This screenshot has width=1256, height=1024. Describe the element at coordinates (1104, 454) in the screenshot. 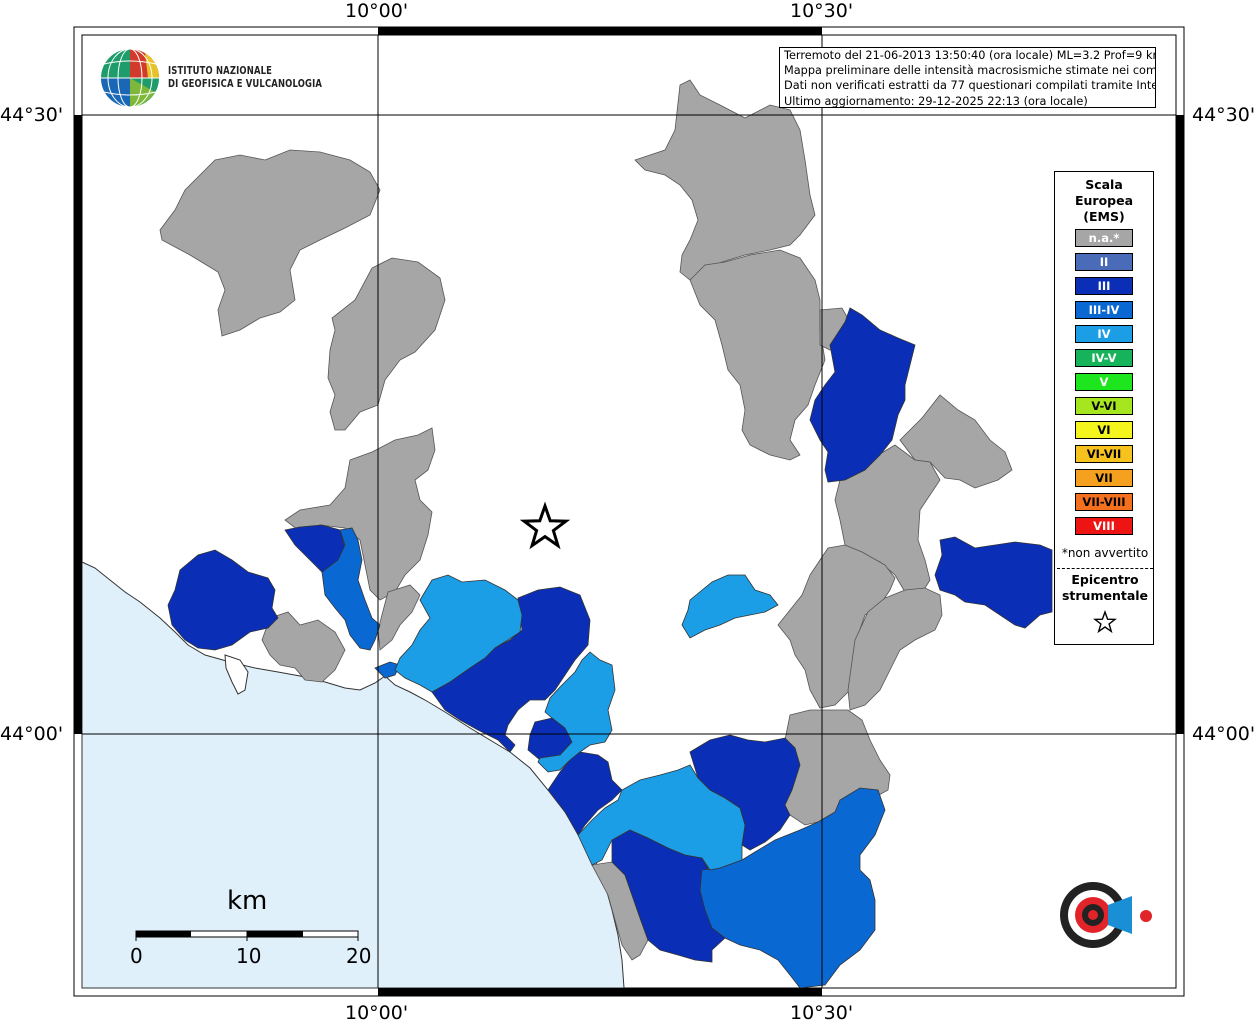

I see `legend-item: VI-VII` at that location.